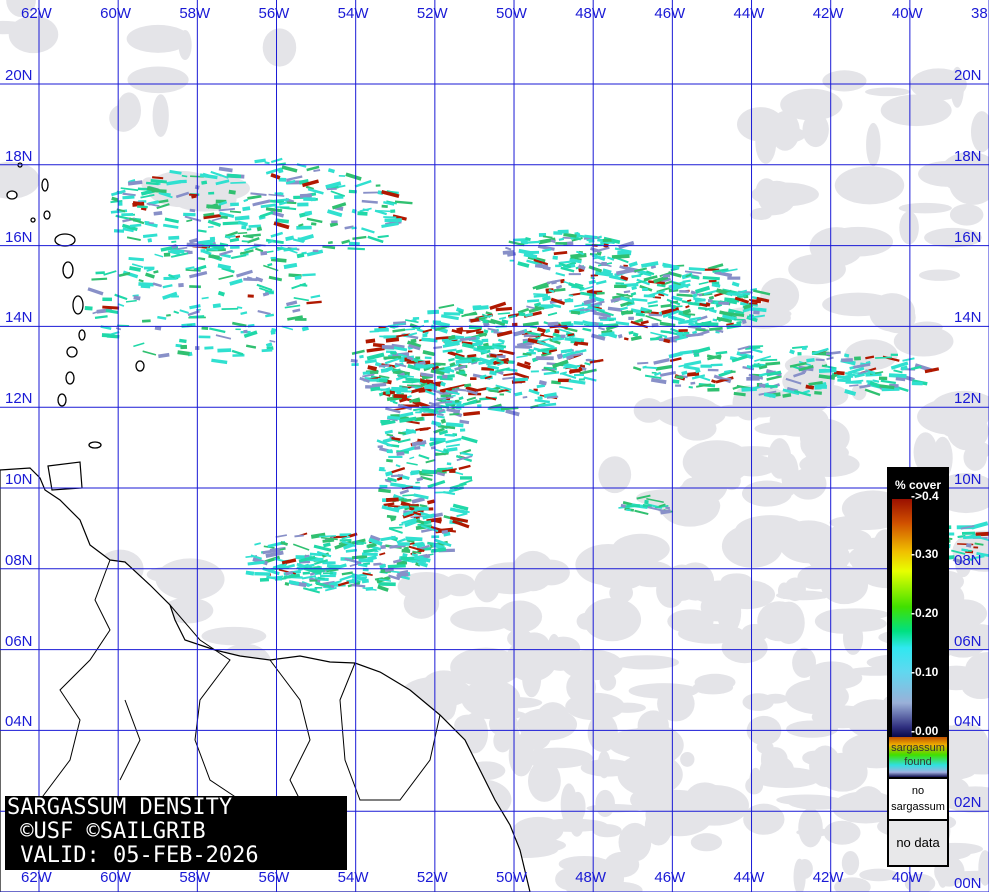  Describe the element at coordinates (749, 13) in the screenshot. I see `grid-label: 44W` at that location.